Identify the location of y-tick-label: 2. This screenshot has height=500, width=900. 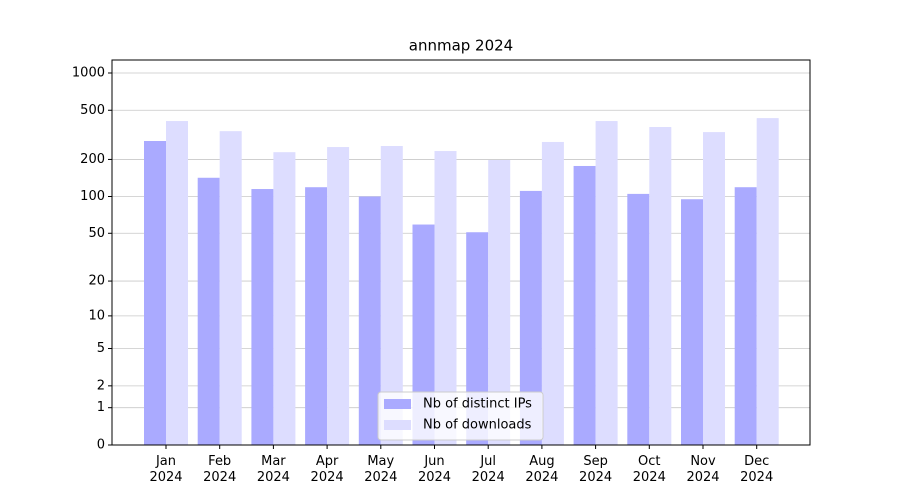
(101, 385).